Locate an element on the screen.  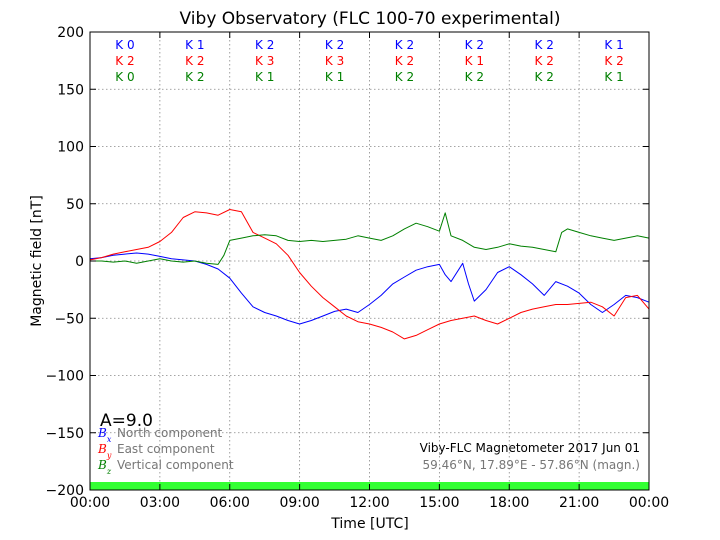
station-info: Viby-FLC Magnetometer 2017 Jun 01 is located at coordinates (530, 448).